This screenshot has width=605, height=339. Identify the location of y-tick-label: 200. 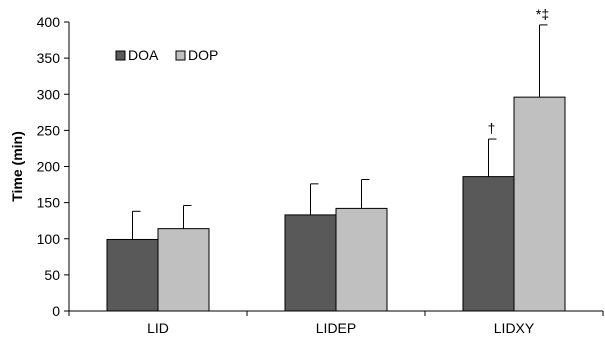
(49, 167).